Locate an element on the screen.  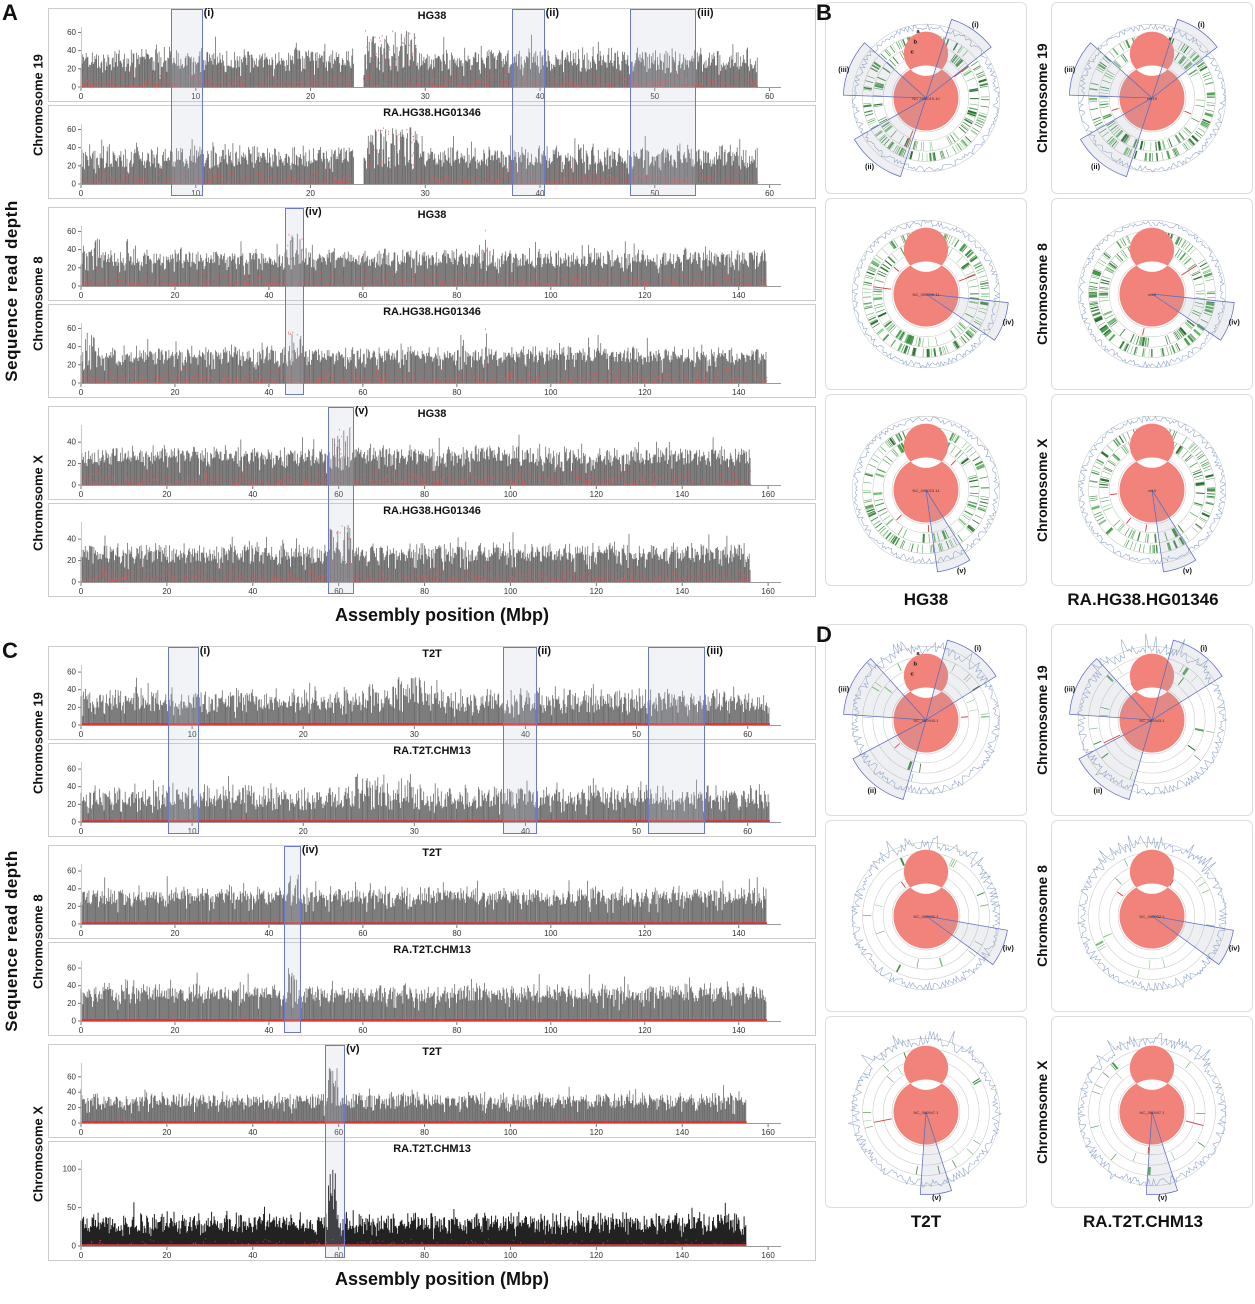
circos-row: (v)NC_000023.11 is located at coordinates (926, 490).